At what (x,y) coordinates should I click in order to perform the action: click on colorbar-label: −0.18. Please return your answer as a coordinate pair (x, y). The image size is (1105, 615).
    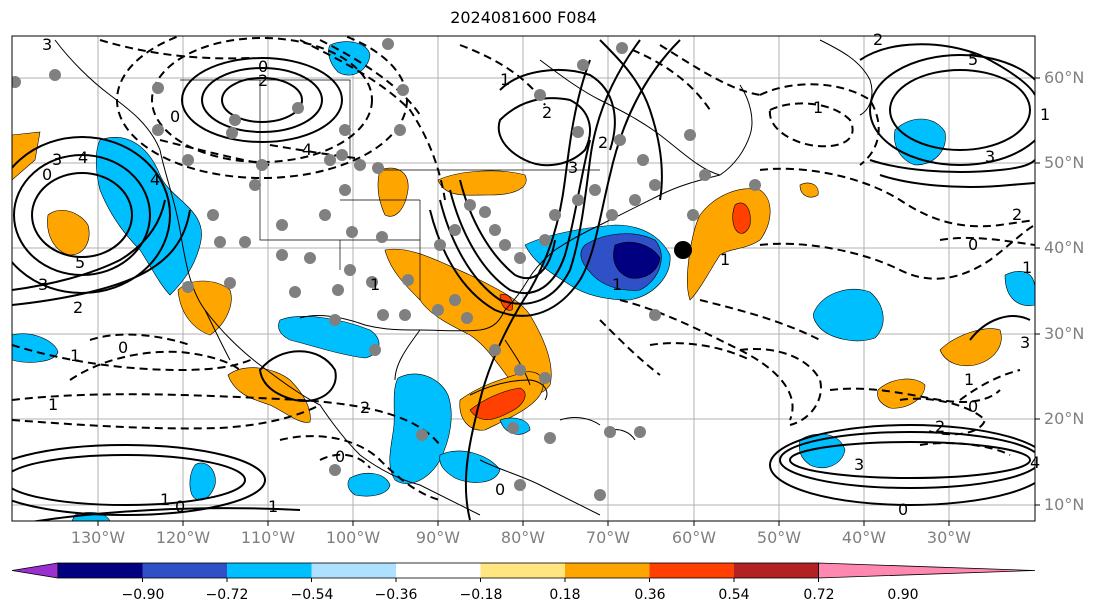
    Looking at the image, I should click on (481, 595).